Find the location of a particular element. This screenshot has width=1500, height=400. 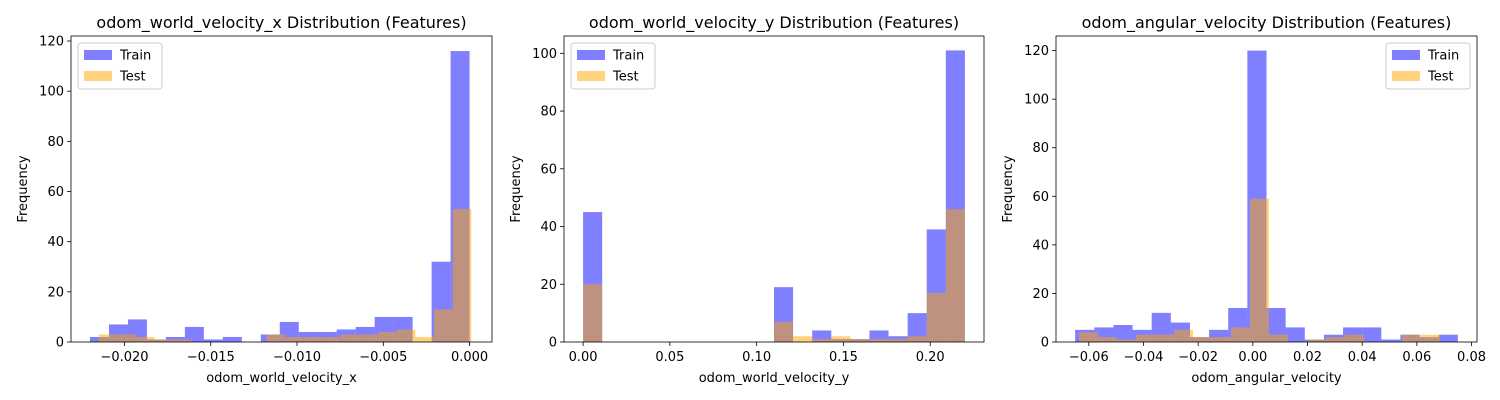

x-tick-label: −0.010 is located at coordinates (297, 357).